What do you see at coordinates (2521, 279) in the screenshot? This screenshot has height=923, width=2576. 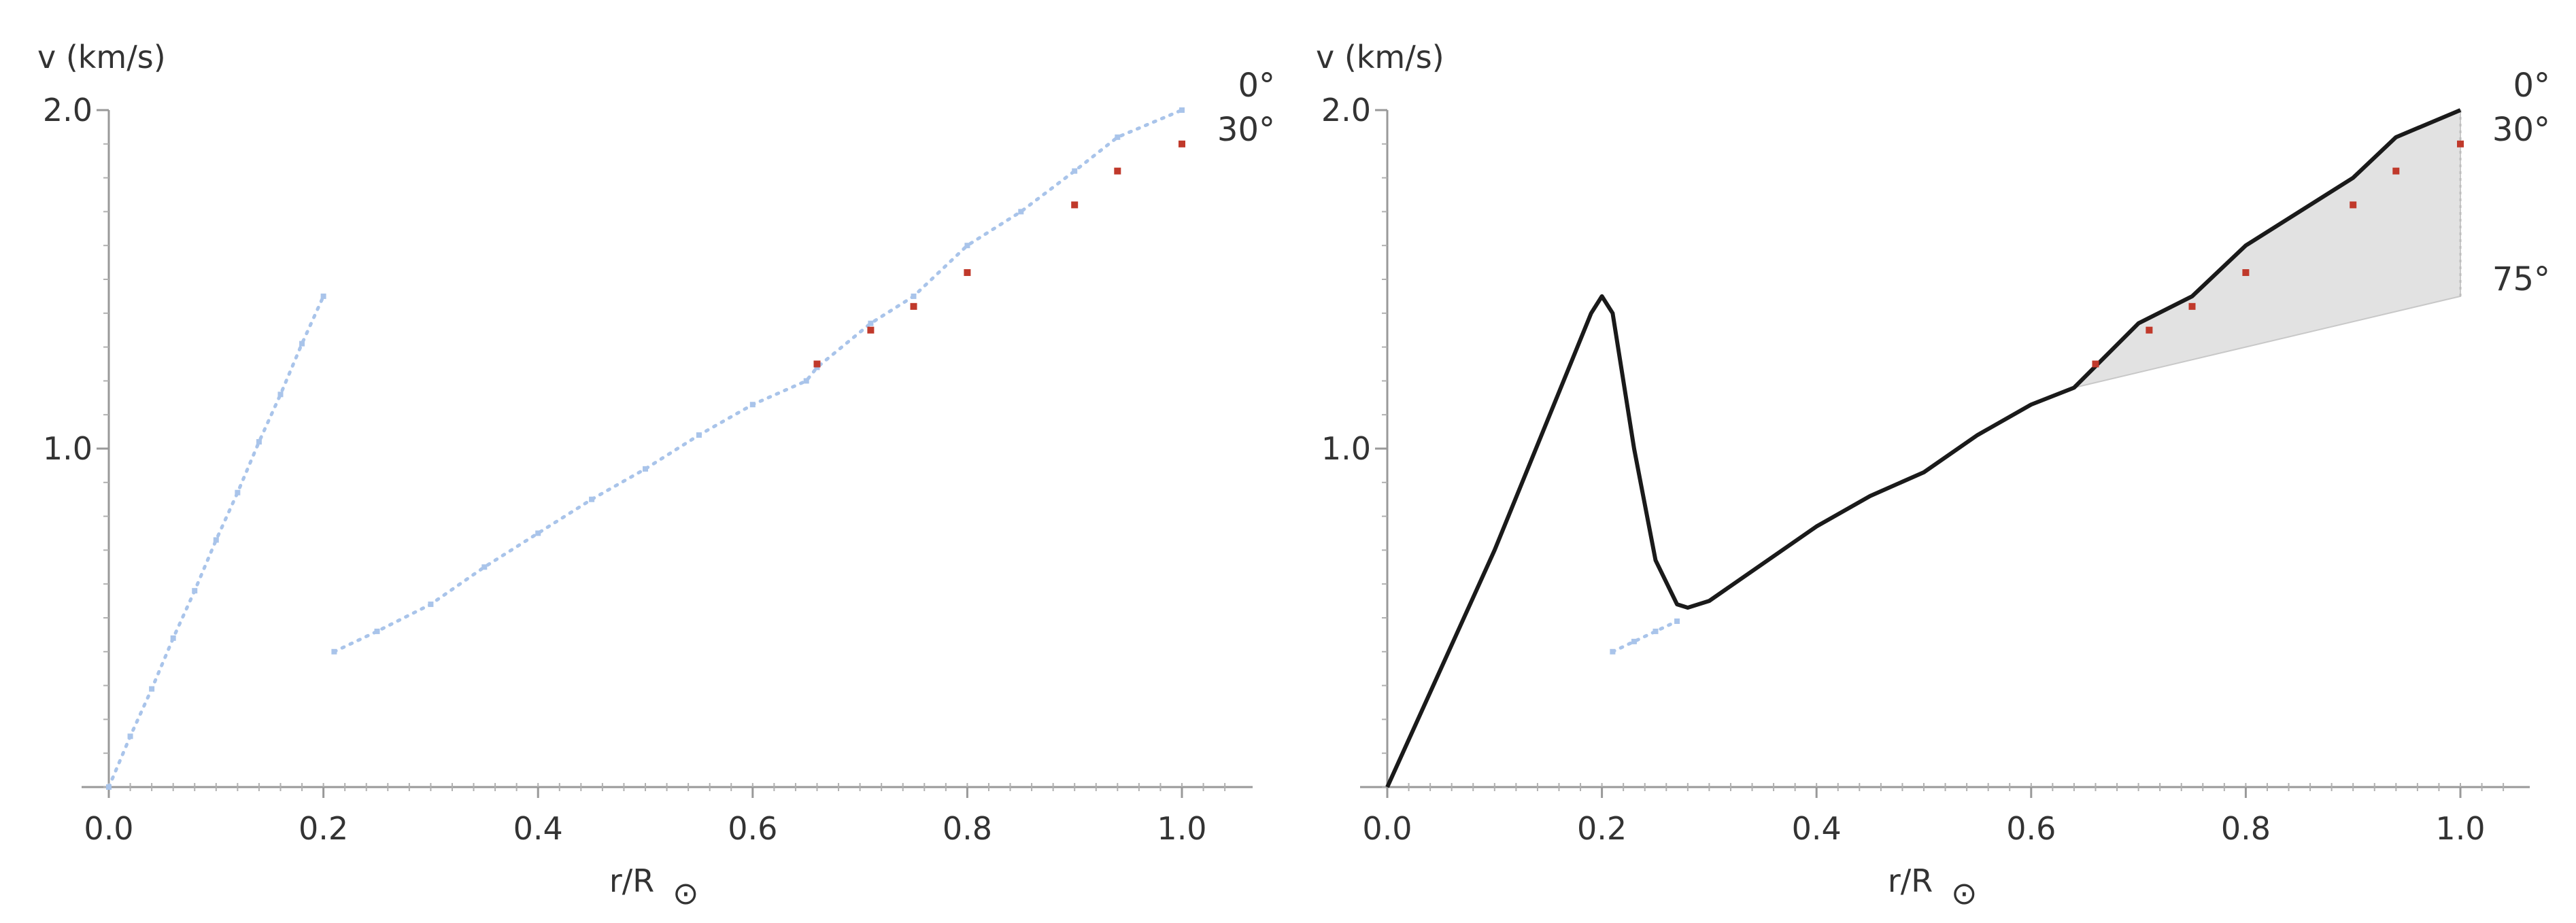 I see `series-label: 75°` at bounding box center [2521, 279].